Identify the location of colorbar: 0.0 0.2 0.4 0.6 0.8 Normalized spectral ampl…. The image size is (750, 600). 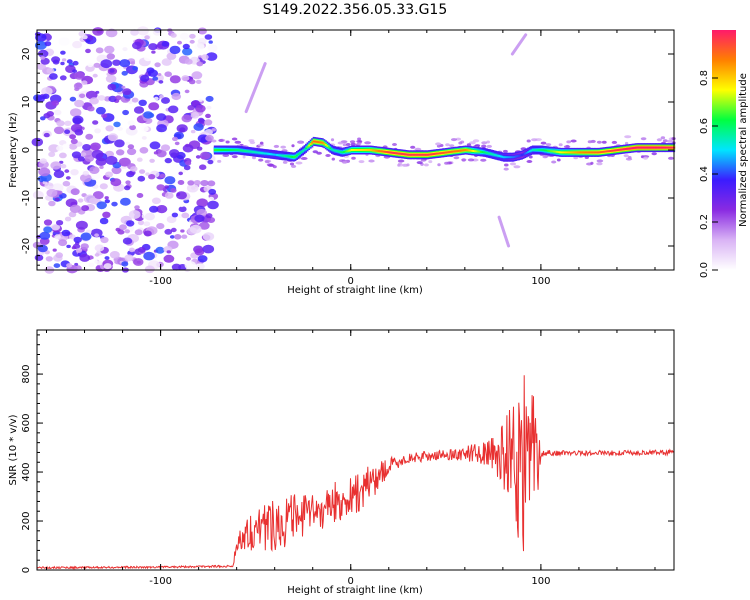
(724, 154).